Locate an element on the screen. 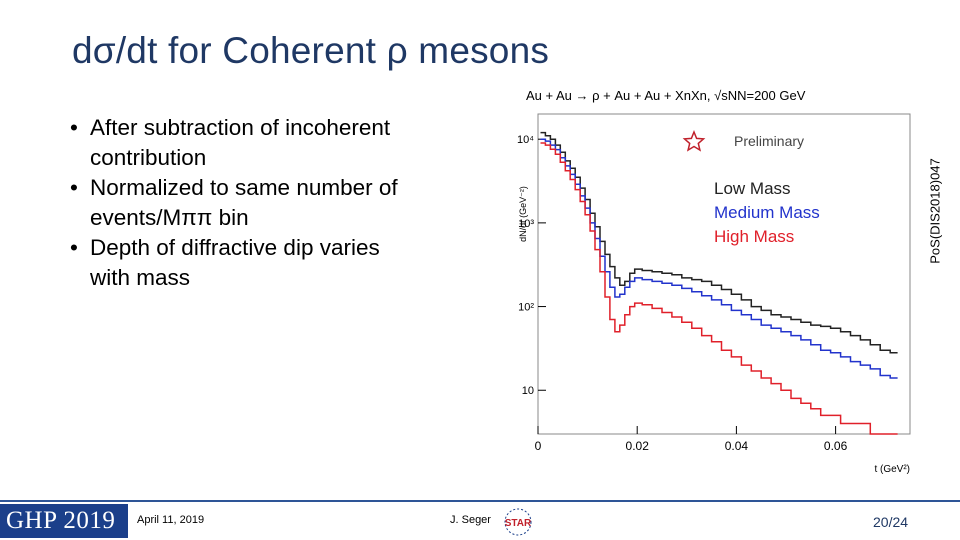 The height and width of the screenshot is (540, 960). star-logo-icon is located at coordinates (694, 141).